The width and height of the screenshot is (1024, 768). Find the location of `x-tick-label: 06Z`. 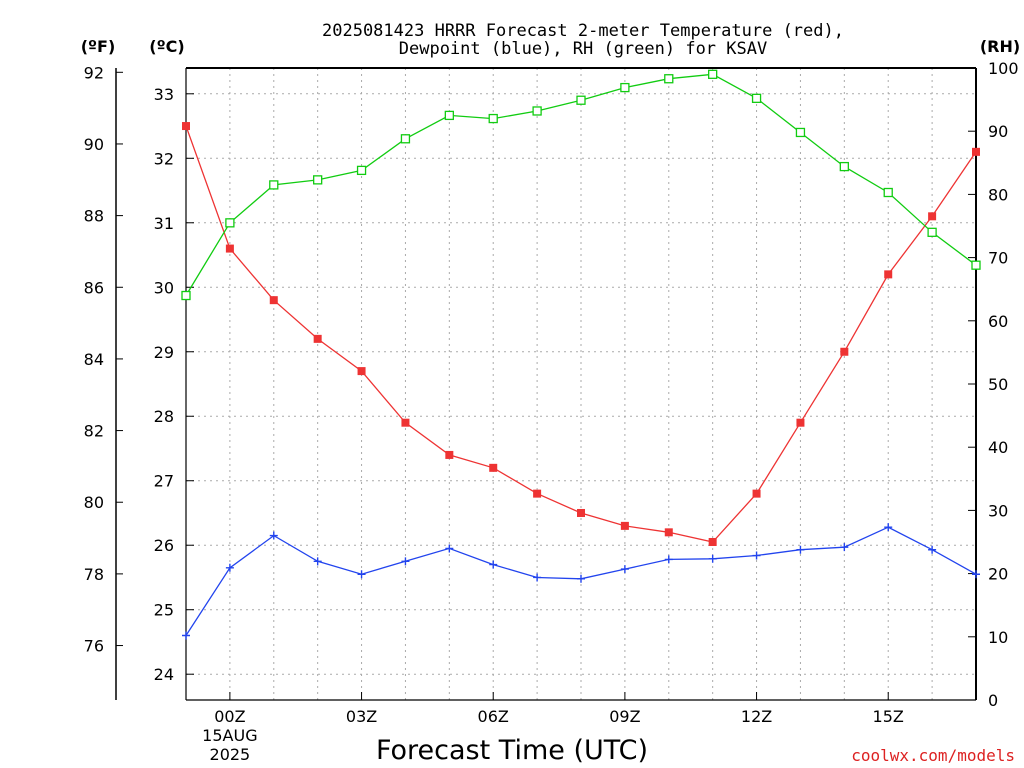

x-tick-label: 06Z is located at coordinates (493, 716).